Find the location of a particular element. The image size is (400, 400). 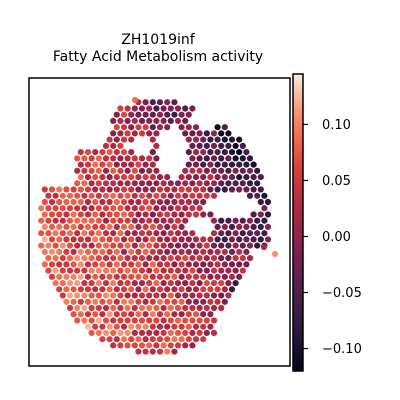

colorbar-ticks: 0.10 0.05 0.00 −0.05 −0.10 is located at coordinates (332, 237).